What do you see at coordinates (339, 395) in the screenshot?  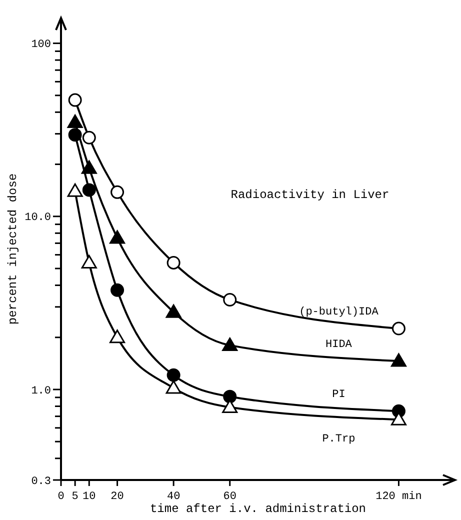 I see `series-label: PI` at bounding box center [339, 395].